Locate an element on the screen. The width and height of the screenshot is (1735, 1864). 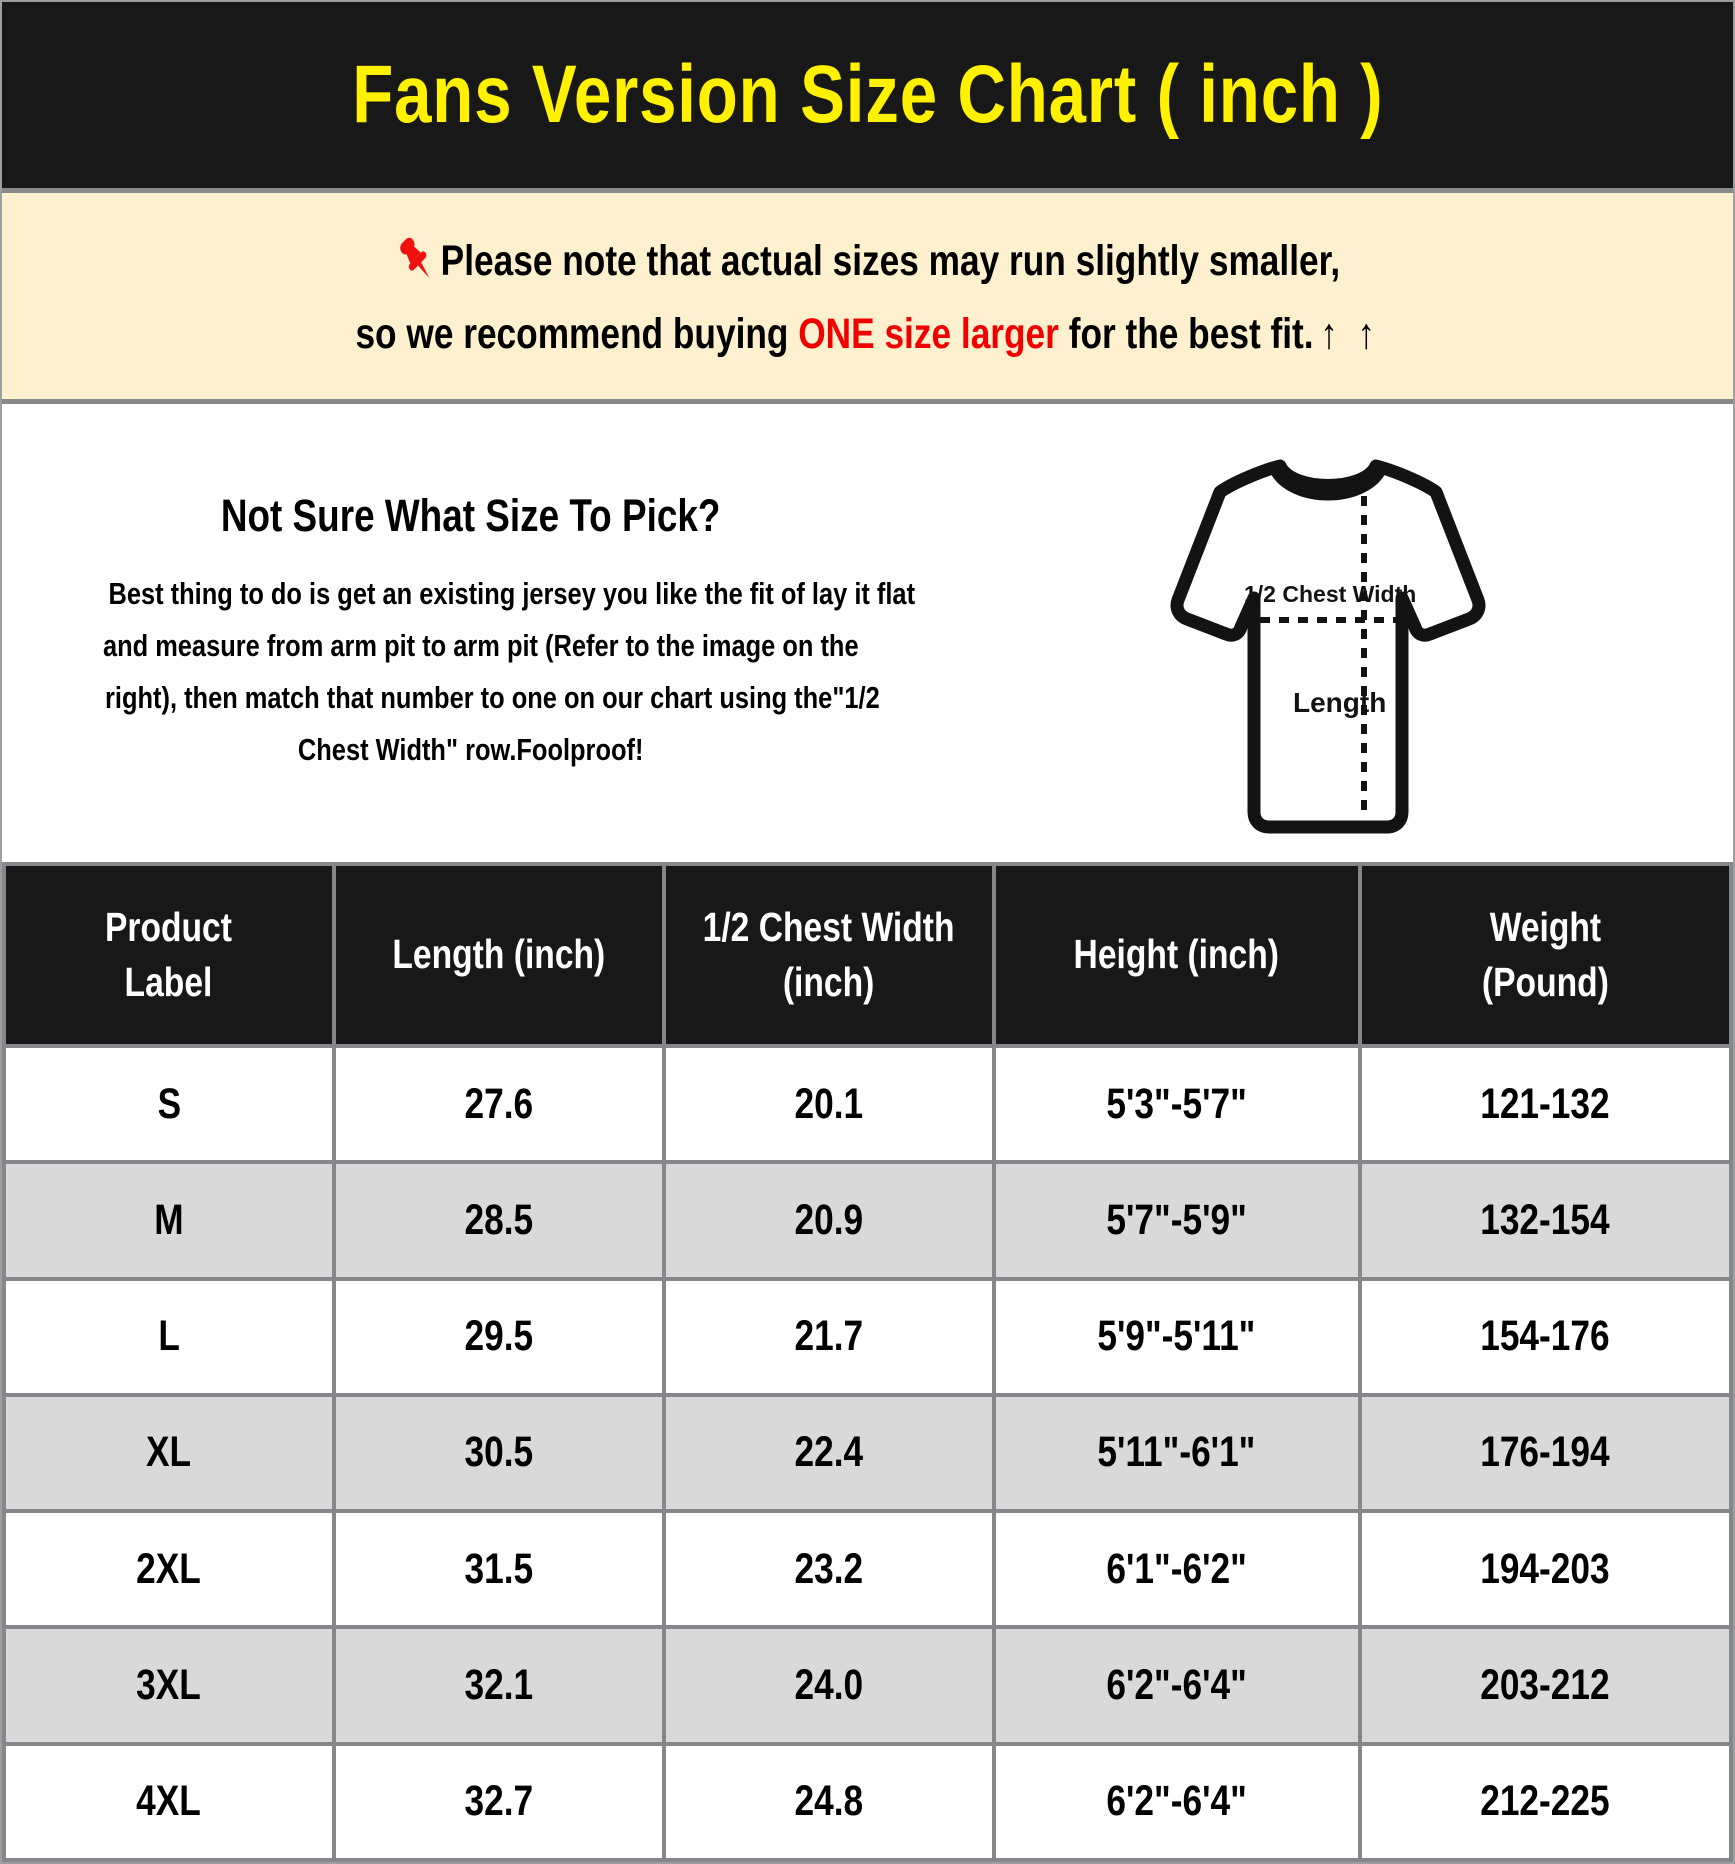
cell-label: 2XL is located at coordinates (169, 1569).